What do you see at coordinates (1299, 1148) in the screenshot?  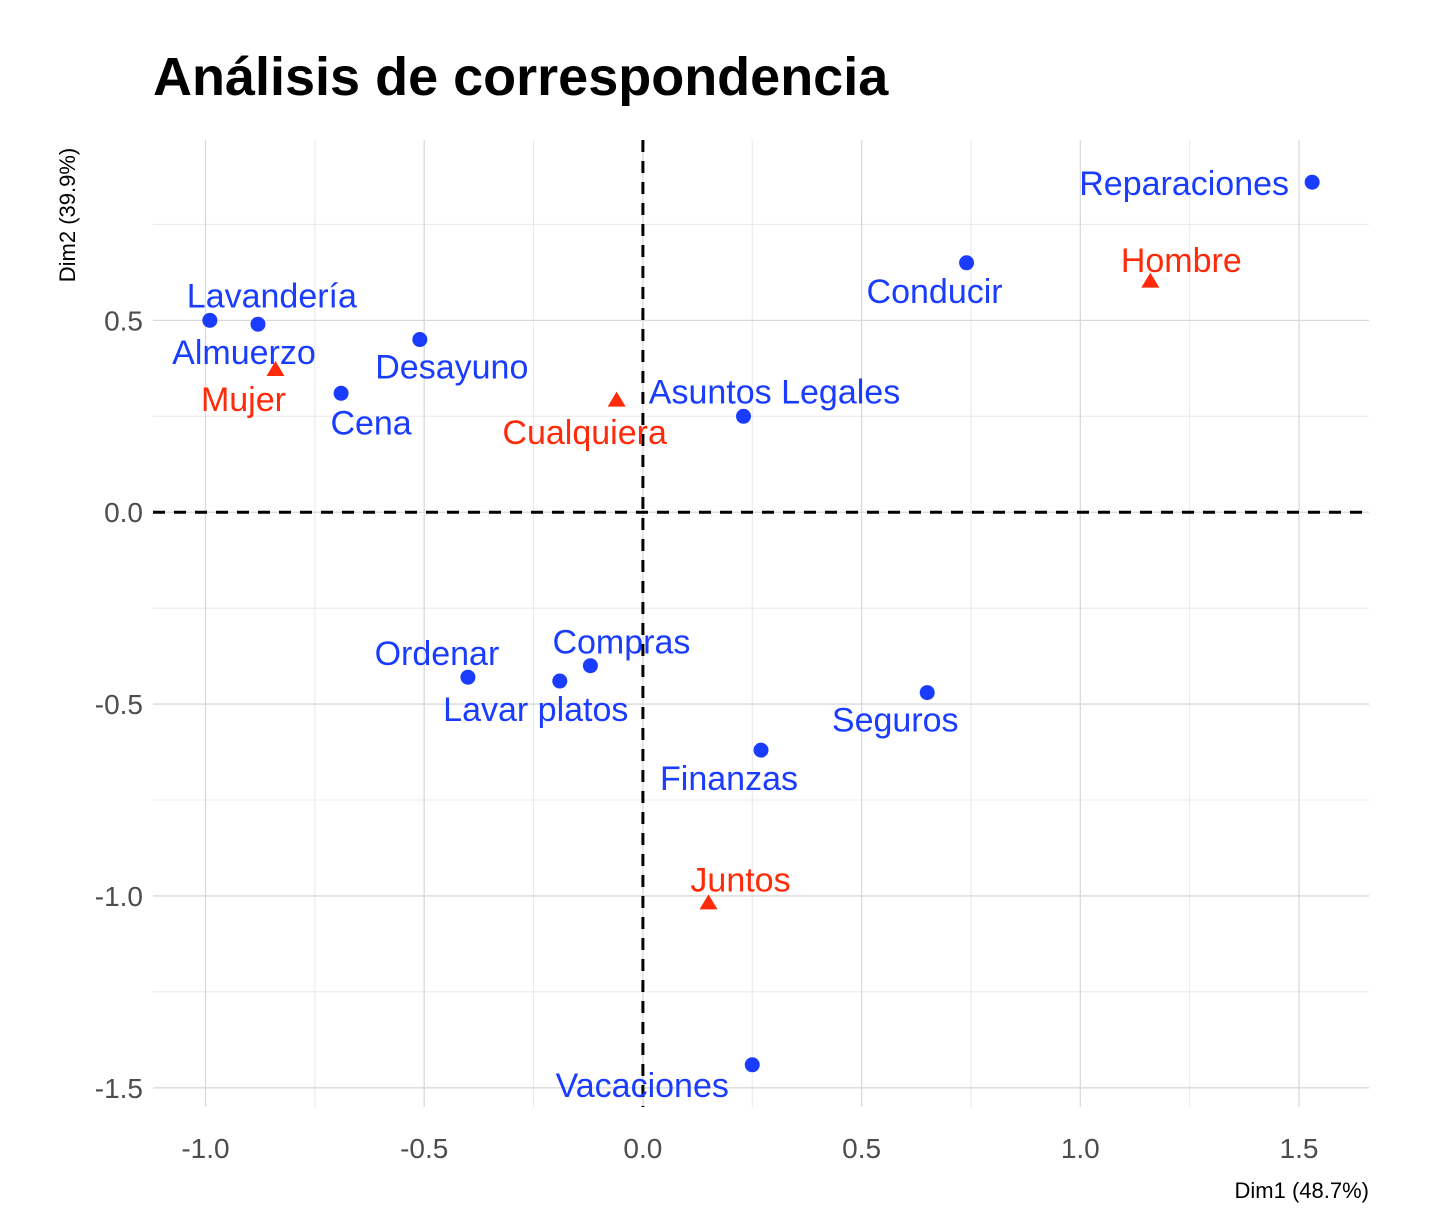 I see `x-tick-label: 1.5` at bounding box center [1299, 1148].